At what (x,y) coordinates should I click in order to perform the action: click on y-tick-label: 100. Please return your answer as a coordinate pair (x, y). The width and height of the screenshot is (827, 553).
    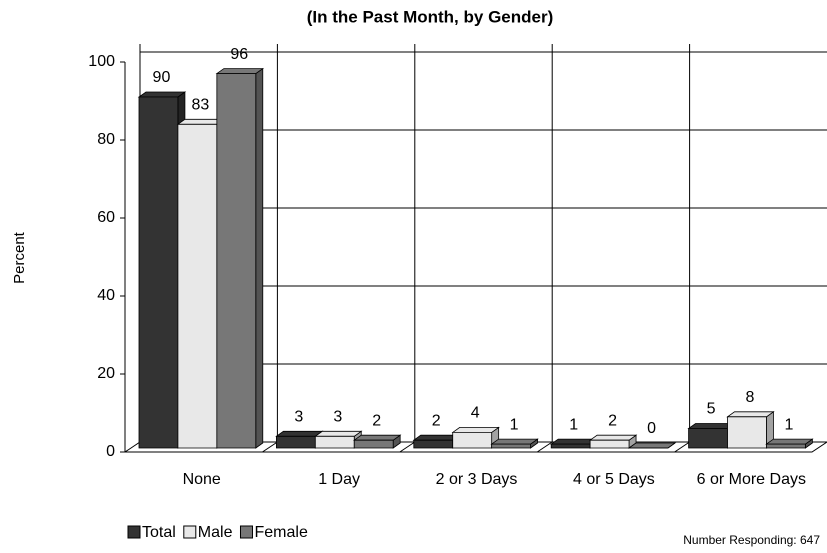
    Looking at the image, I should click on (101, 61).